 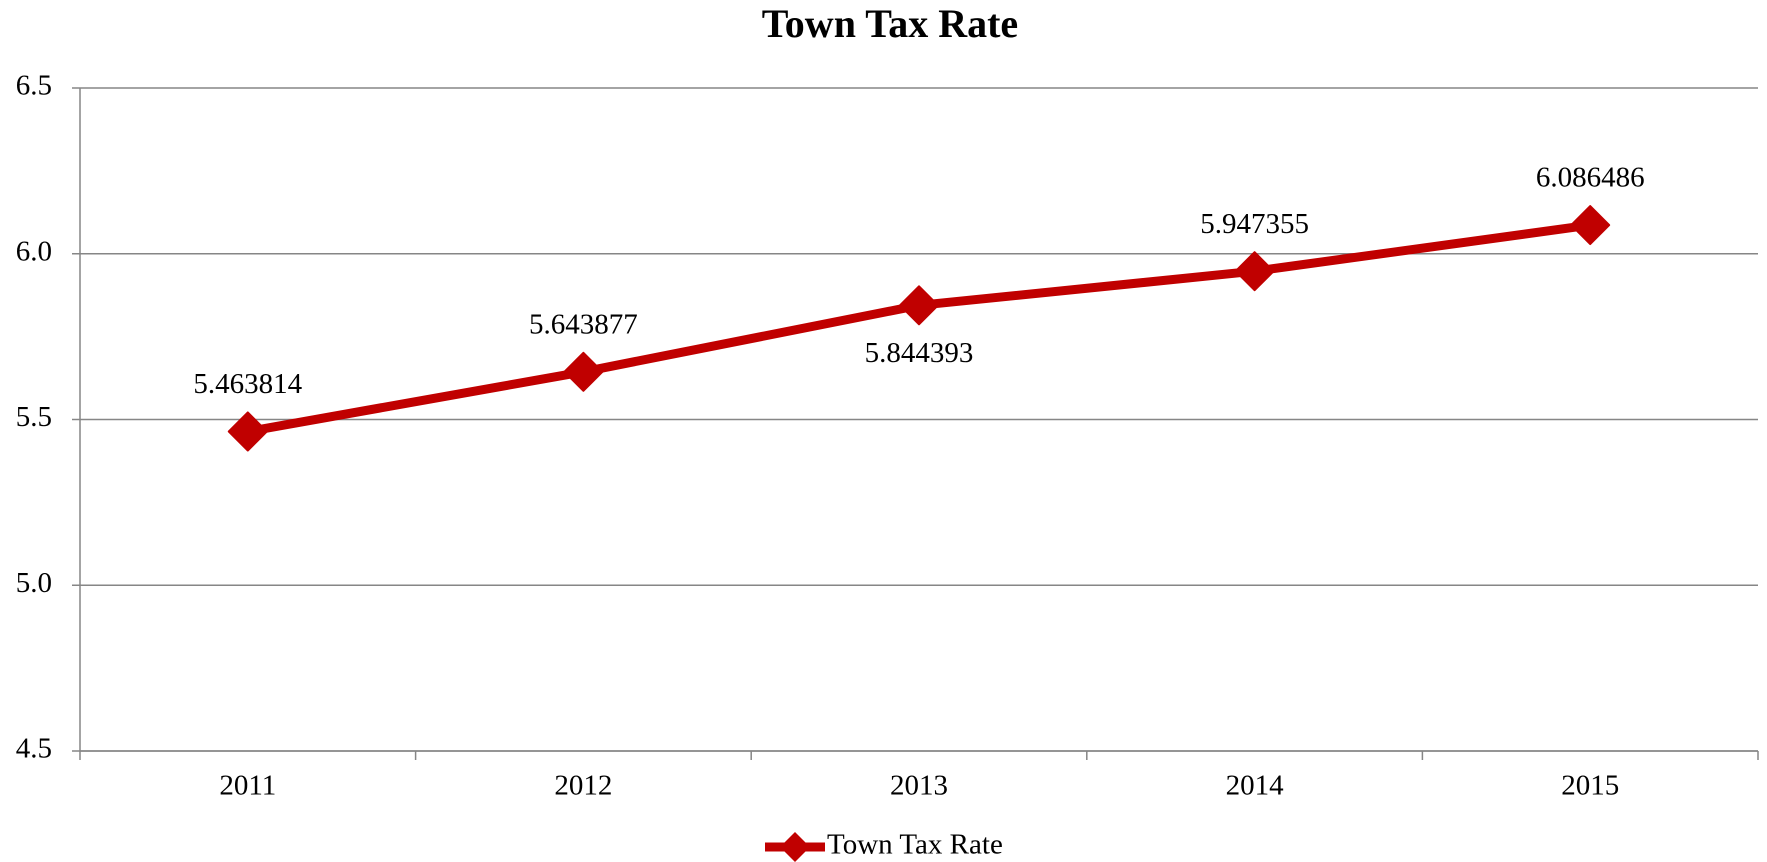 What do you see at coordinates (34, 86) in the screenshot?
I see `y-tick-label: 6.5` at bounding box center [34, 86].